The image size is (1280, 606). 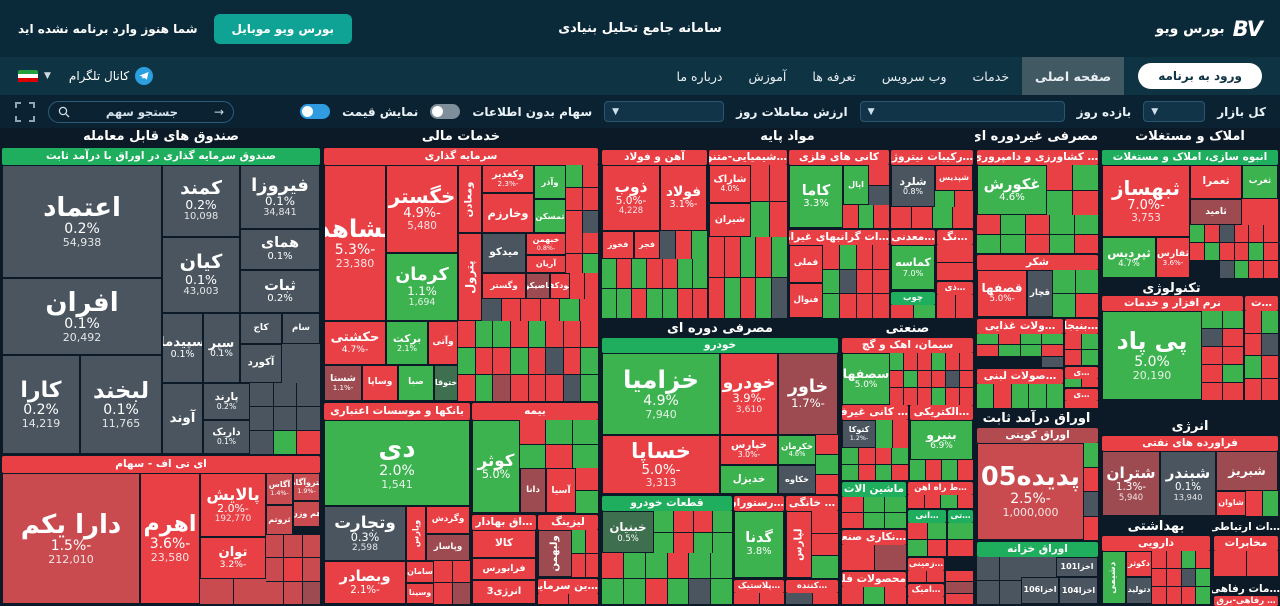 I want to click on industry-header: …ت, so click(x=1261, y=303).